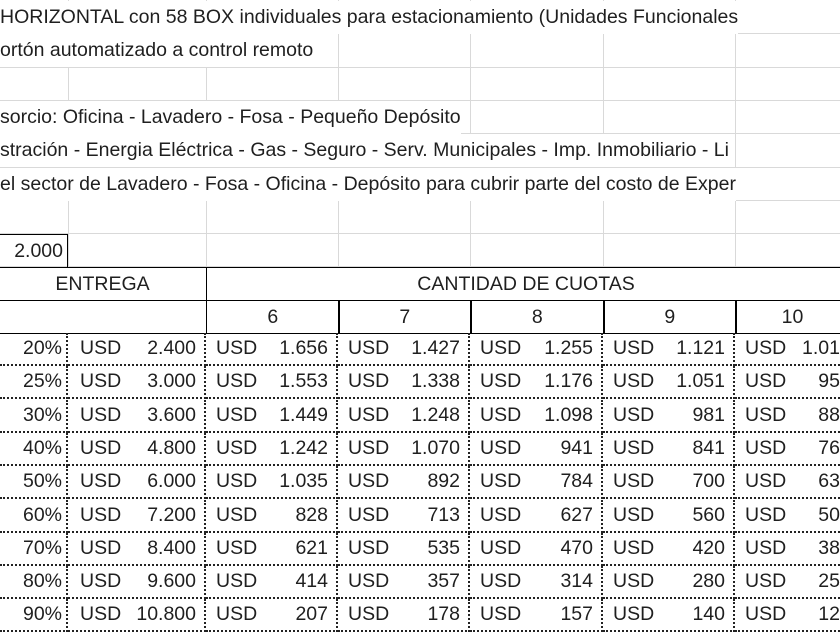 The height and width of the screenshot is (632, 840). What do you see at coordinates (787, 449) in the screenshot?
I see `cuota-cell: USD 76` at bounding box center [787, 449].